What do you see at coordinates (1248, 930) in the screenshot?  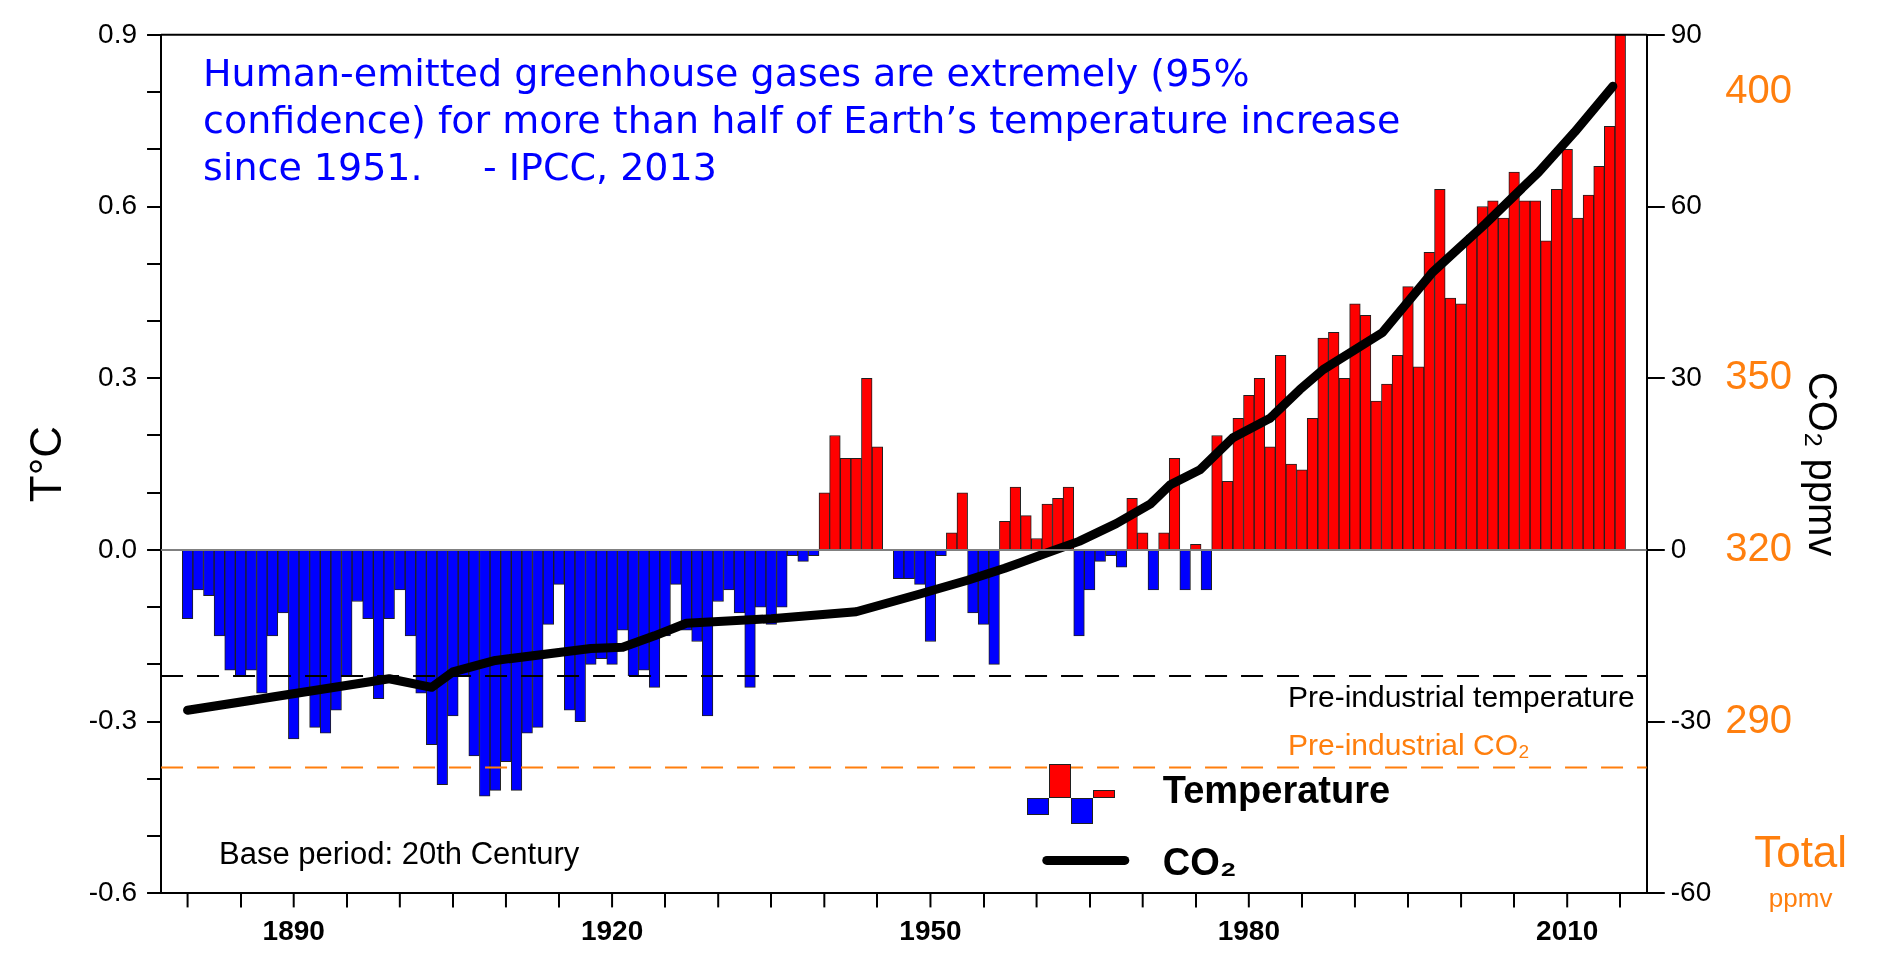 I see `x-tick-label: 1980` at bounding box center [1248, 930].